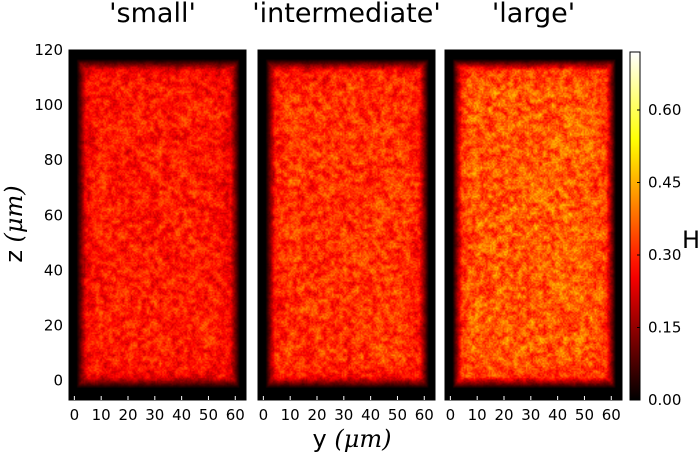  What do you see at coordinates (53, 326) in the screenshot?
I see `y-tick-label: 20` at bounding box center [53, 326].